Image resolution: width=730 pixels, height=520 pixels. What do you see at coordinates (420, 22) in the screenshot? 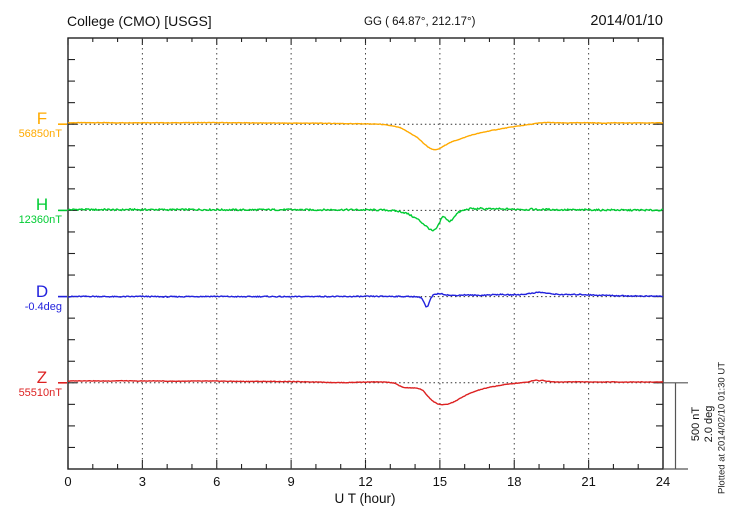
I see `geo-coords: GG ( 64.87°, 212.17°)` at bounding box center [420, 22].